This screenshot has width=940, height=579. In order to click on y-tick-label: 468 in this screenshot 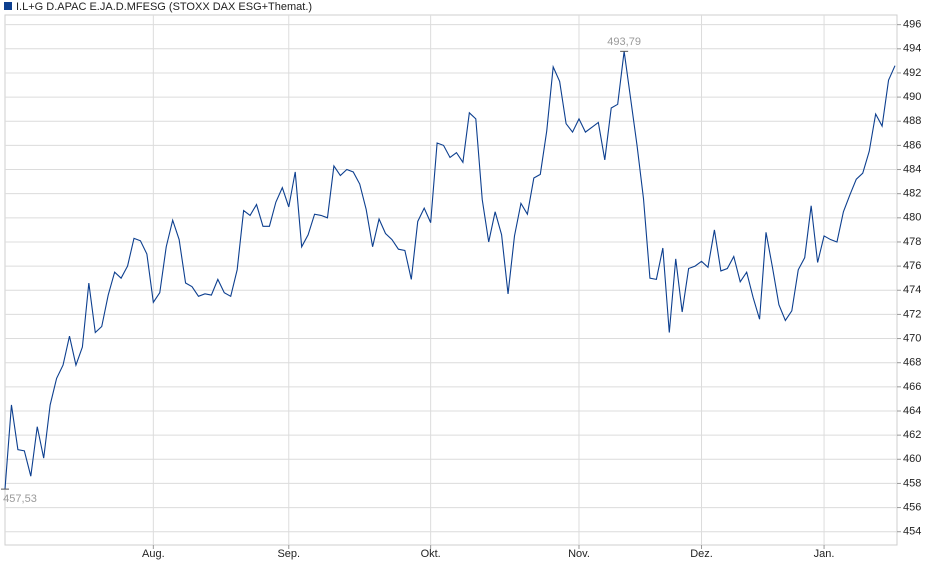, I will do `click(912, 363)`.